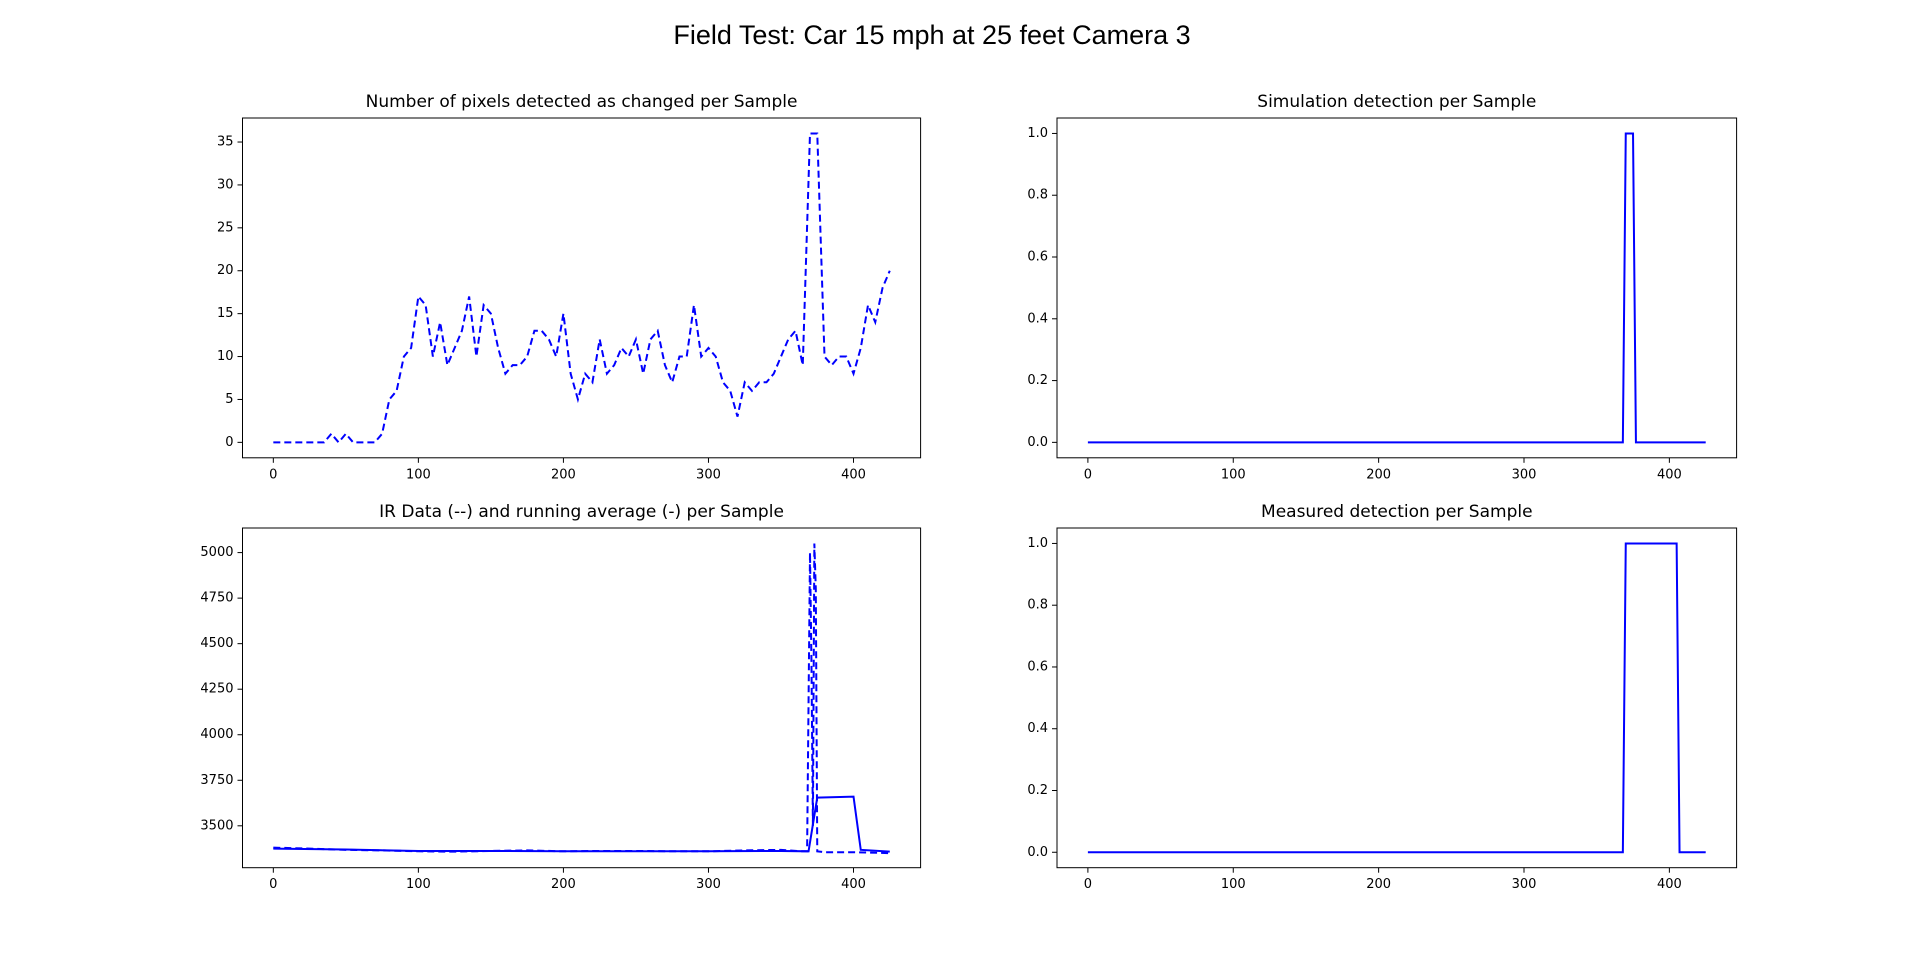 The height and width of the screenshot is (971, 1920). What do you see at coordinates (216, 734) in the screenshot?
I see `y-tick-label: 4000` at bounding box center [216, 734].